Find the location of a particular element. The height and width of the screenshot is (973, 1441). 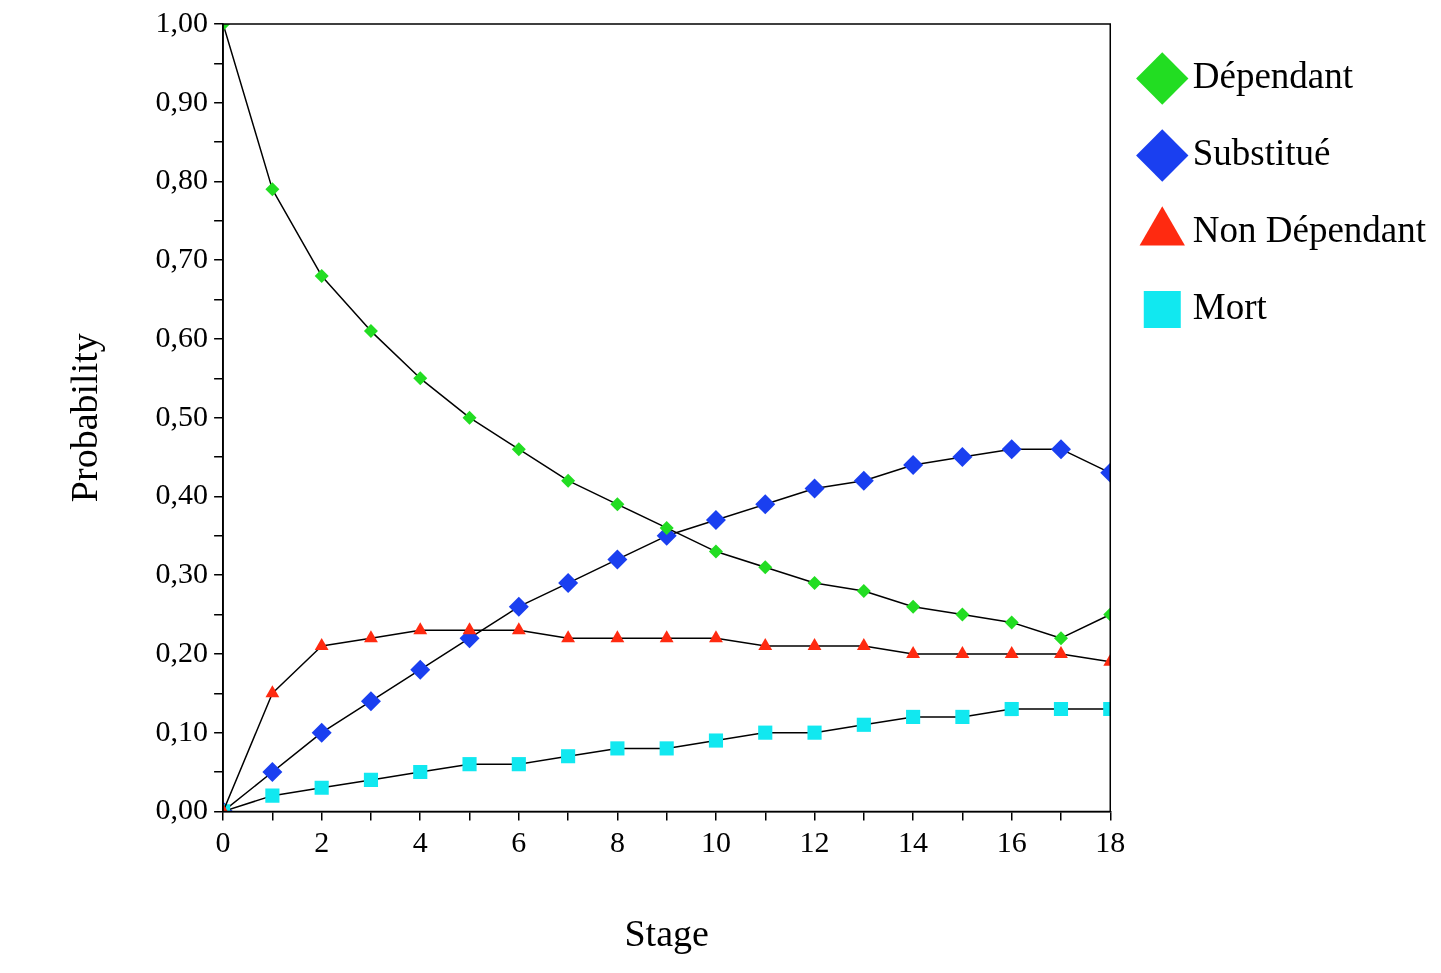

y-tick-label: 0,60 is located at coordinates (182, 336).